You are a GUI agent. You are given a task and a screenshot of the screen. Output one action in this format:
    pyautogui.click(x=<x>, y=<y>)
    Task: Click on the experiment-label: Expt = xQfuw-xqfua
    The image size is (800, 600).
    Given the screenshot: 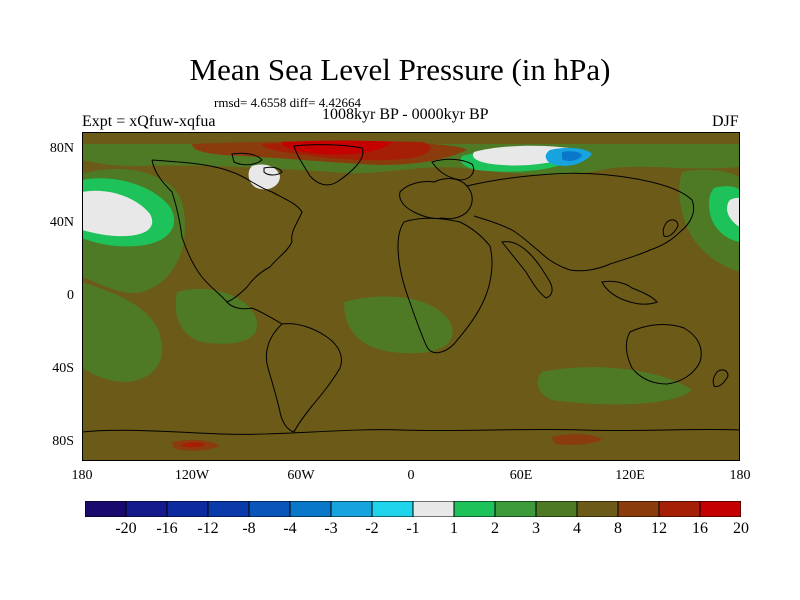 What is the action you would take?
    pyautogui.click(x=149, y=121)
    